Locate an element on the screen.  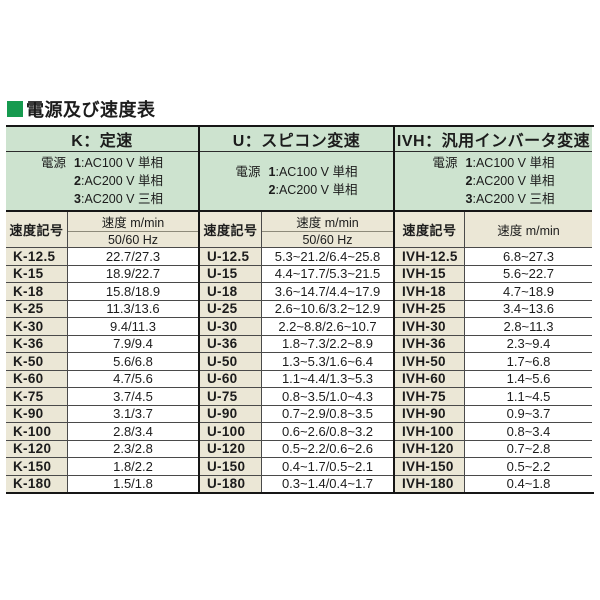
speed-code-cell: IVH-15 is located at coordinates (430, 273).